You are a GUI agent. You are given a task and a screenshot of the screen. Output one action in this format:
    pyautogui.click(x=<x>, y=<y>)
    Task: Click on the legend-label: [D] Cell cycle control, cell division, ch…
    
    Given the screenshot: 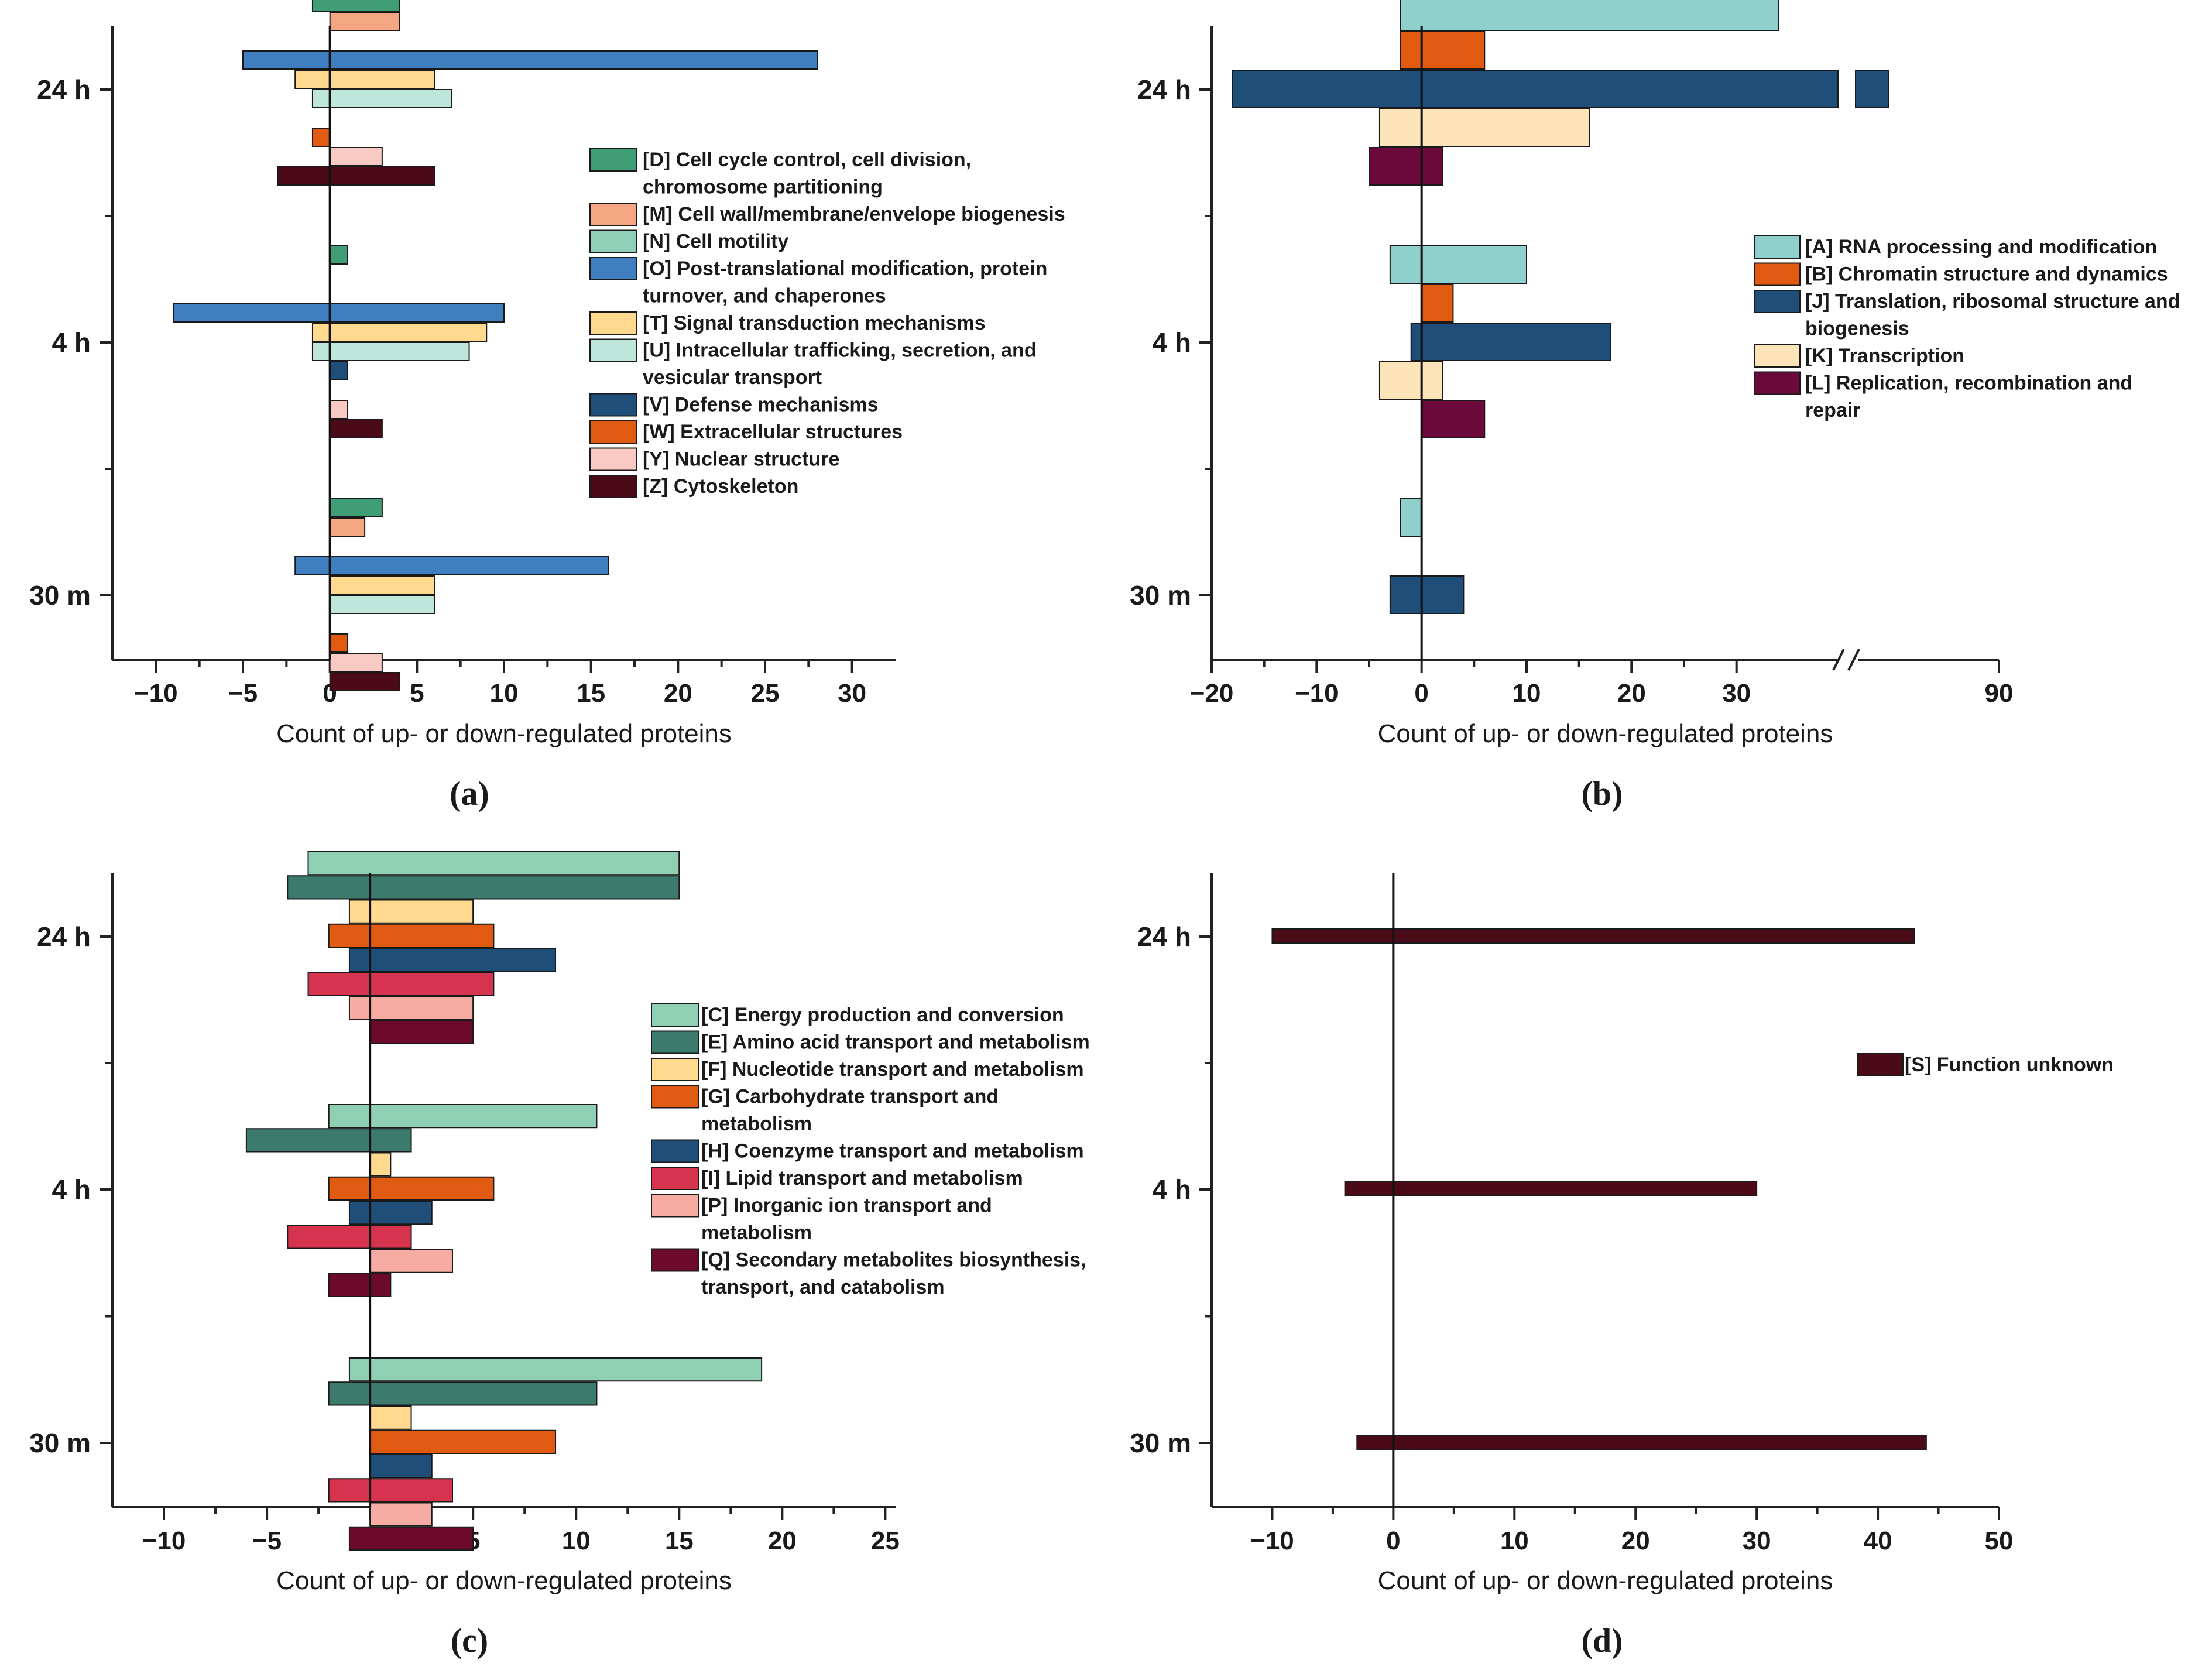 What is the action you would take?
    pyautogui.click(x=807, y=173)
    